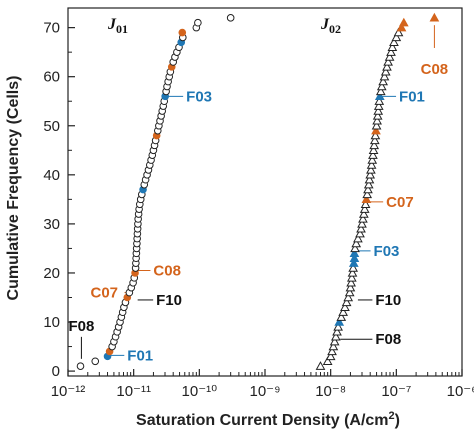 The height and width of the screenshot is (434, 474). Describe the element at coordinates (400, 202) in the screenshot. I see `annotation-label: C07` at that location.